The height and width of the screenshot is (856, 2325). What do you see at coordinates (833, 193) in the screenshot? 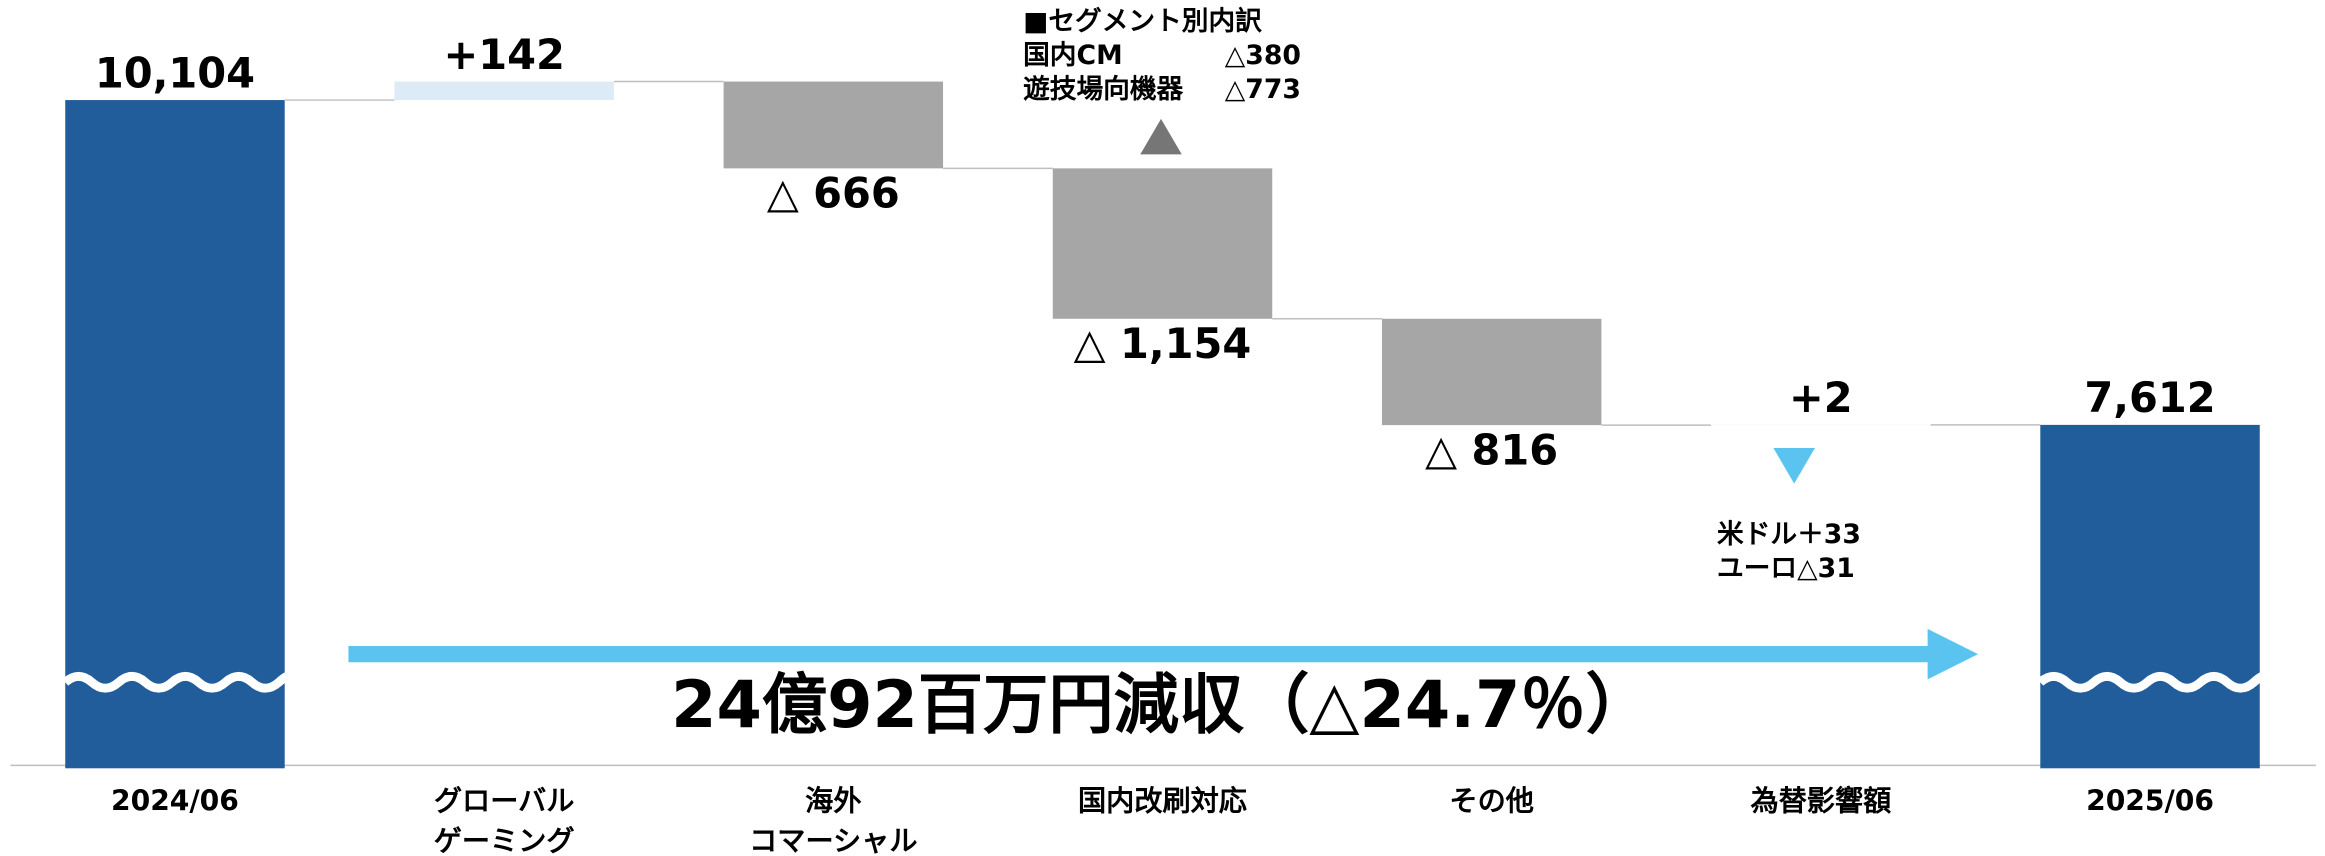
I see `value-label: △ 666` at bounding box center [833, 193].